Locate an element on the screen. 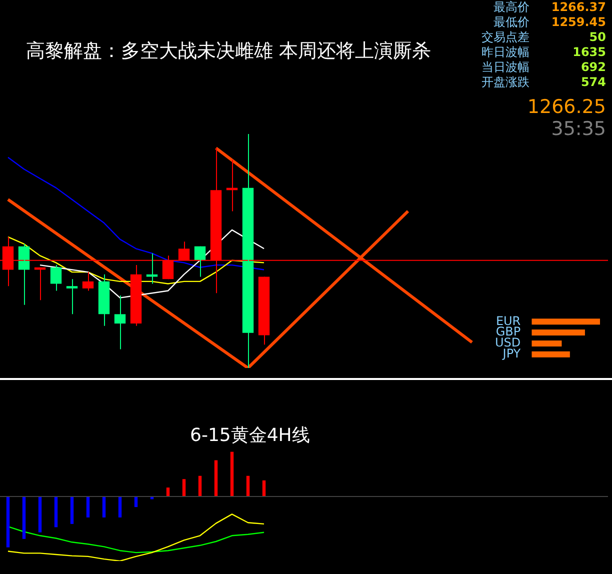 The height and width of the screenshot is (574, 612). category-label: 交易点差 is located at coordinates (505, 37).